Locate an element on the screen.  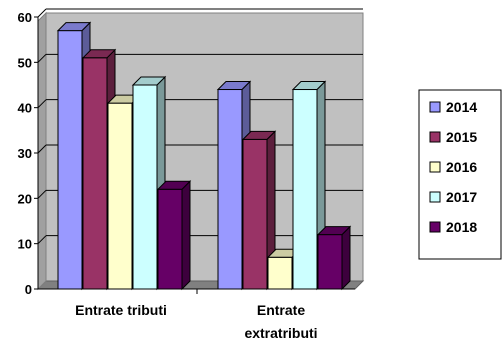
y-tick-label: 50 is located at coordinates (25, 62).